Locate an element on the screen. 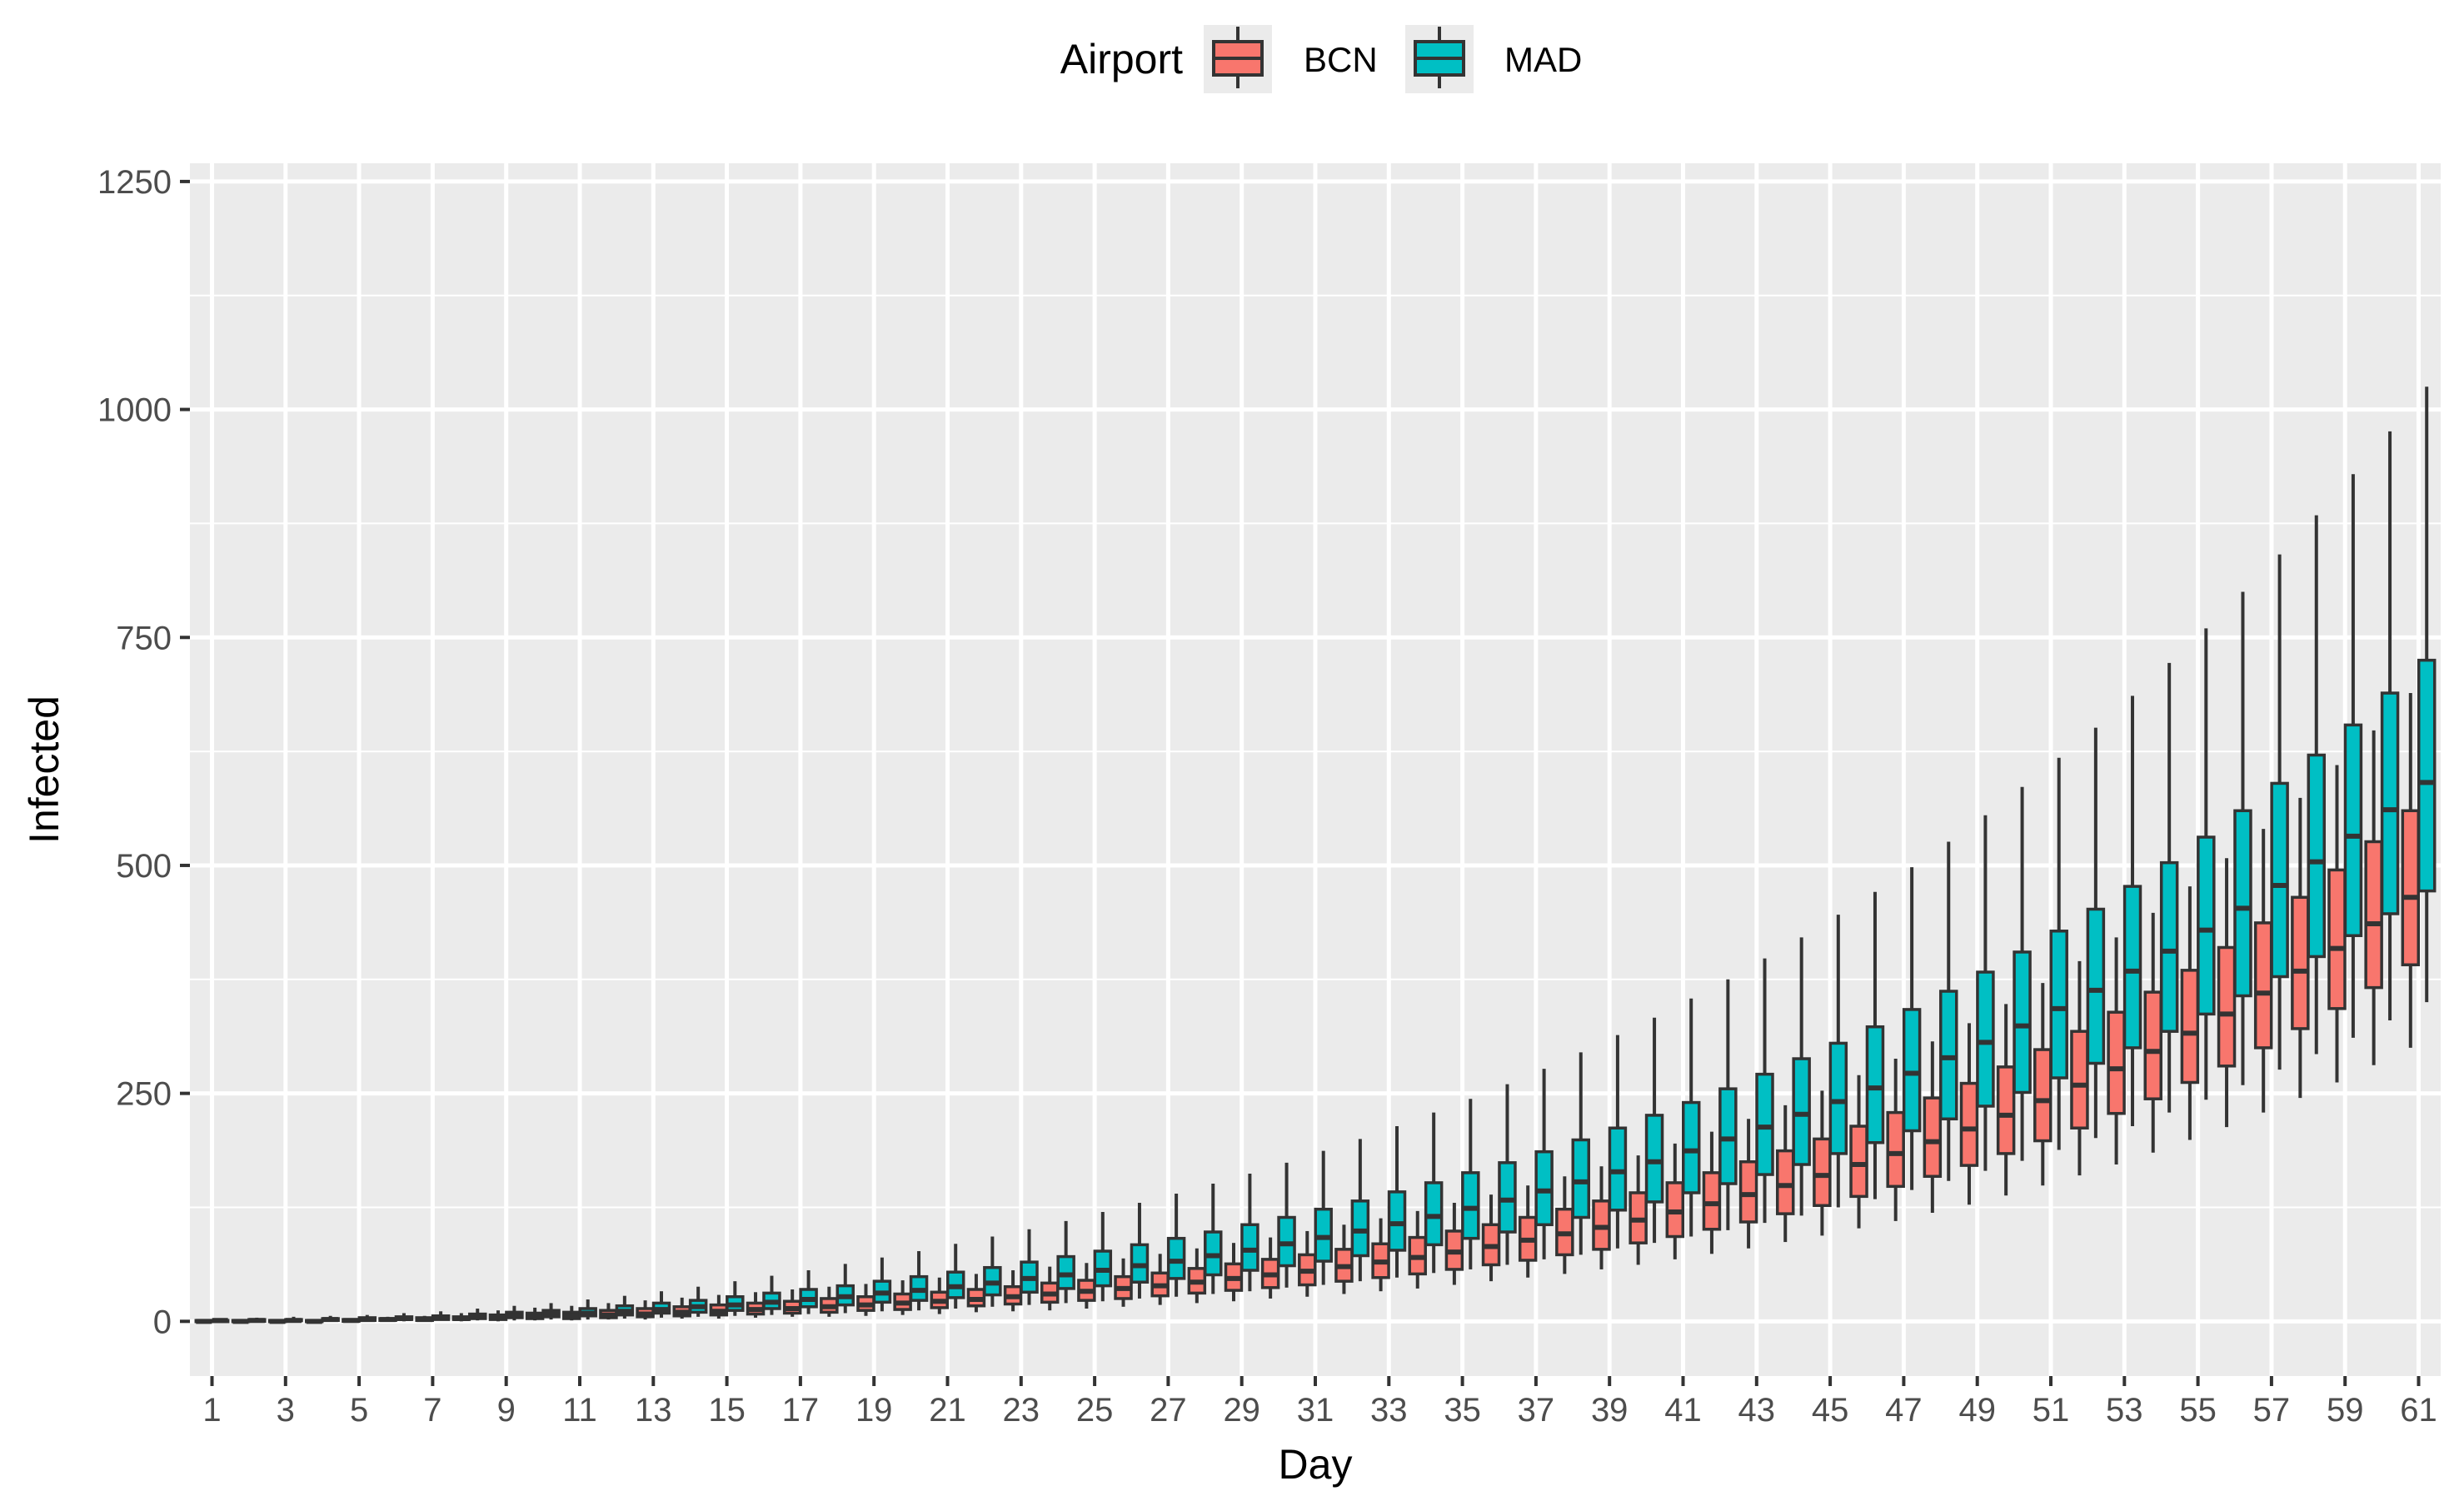  x-tick-label: 37 is located at coordinates (1536, 1410).